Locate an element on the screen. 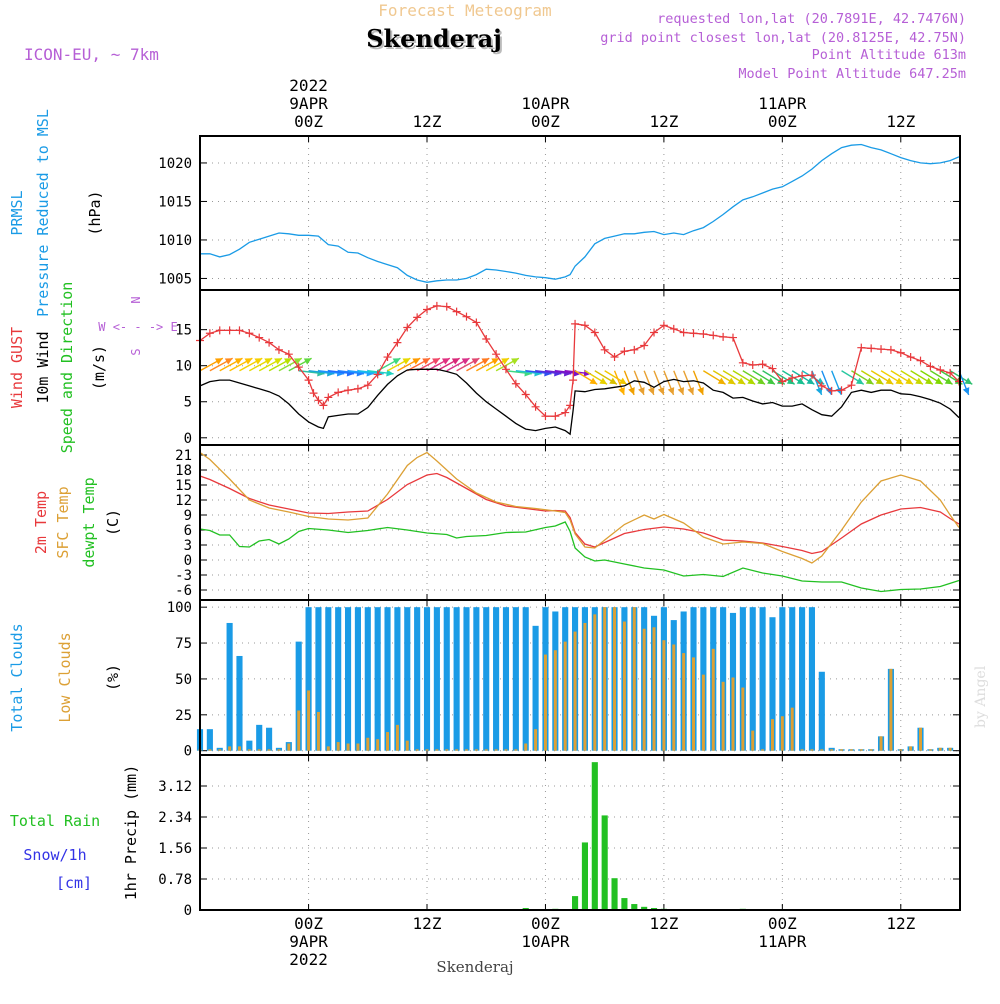 The image size is (1000, 1004). y-tick-label: 15 is located at coordinates (183, 486).